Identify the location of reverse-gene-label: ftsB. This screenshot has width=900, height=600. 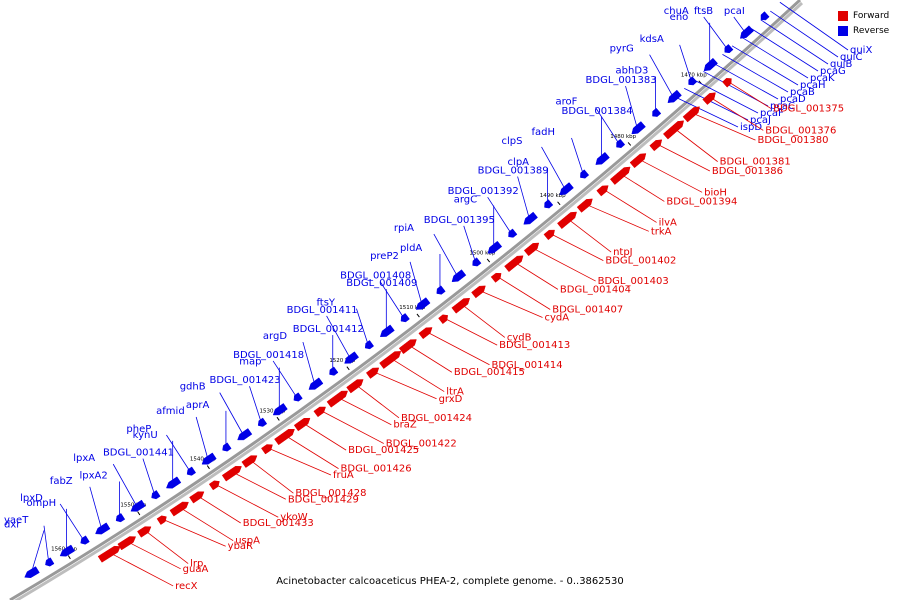
(703, 11).